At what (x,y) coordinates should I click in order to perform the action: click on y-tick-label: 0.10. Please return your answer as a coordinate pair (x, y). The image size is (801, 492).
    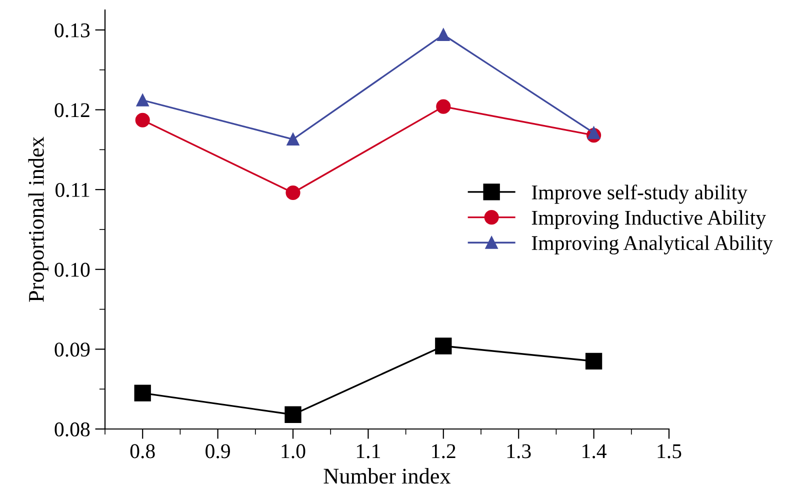
    Looking at the image, I should click on (72, 269).